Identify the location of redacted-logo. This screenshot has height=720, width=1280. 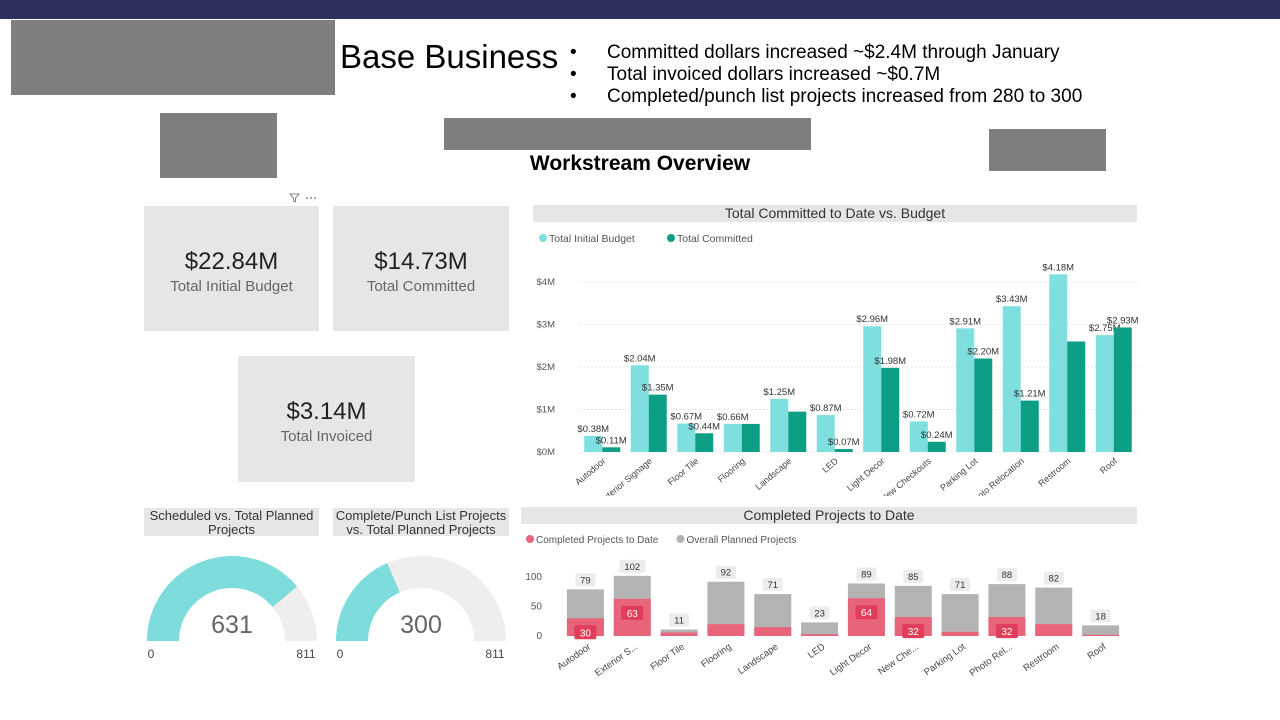
(173, 57).